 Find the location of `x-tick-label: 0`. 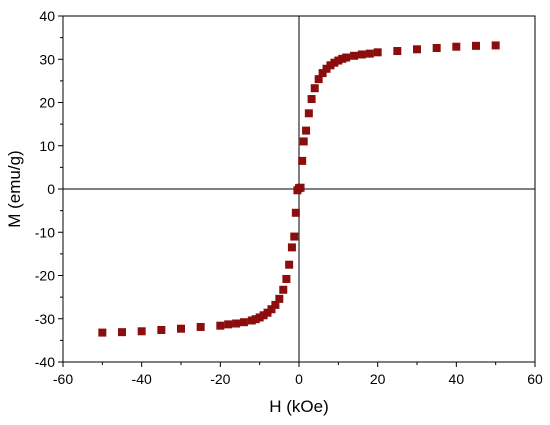

x-tick-label: 0 is located at coordinates (299, 379).